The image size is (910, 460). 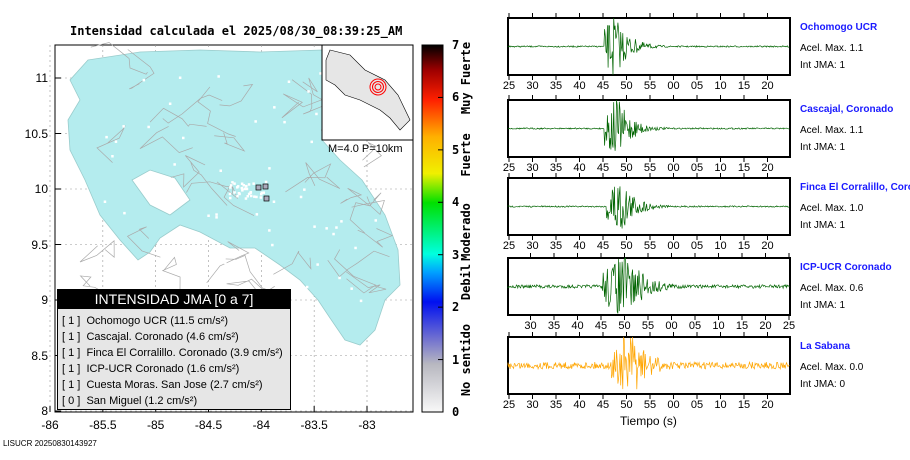 What do you see at coordinates (365, 149) in the screenshot?
I see `inset-label: M=4.0 P=10km` at bounding box center [365, 149].